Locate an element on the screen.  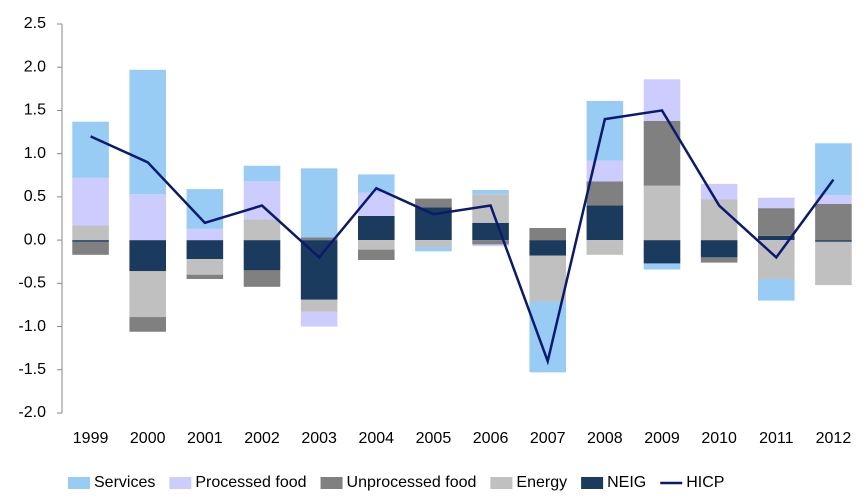
x-tick-label: 2001 is located at coordinates (205, 438).